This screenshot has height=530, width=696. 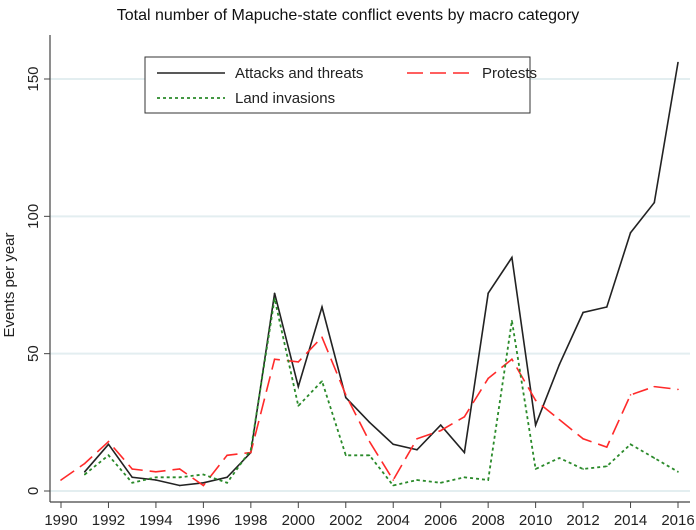 I want to click on x-tick-label: 2010, so click(x=535, y=520).